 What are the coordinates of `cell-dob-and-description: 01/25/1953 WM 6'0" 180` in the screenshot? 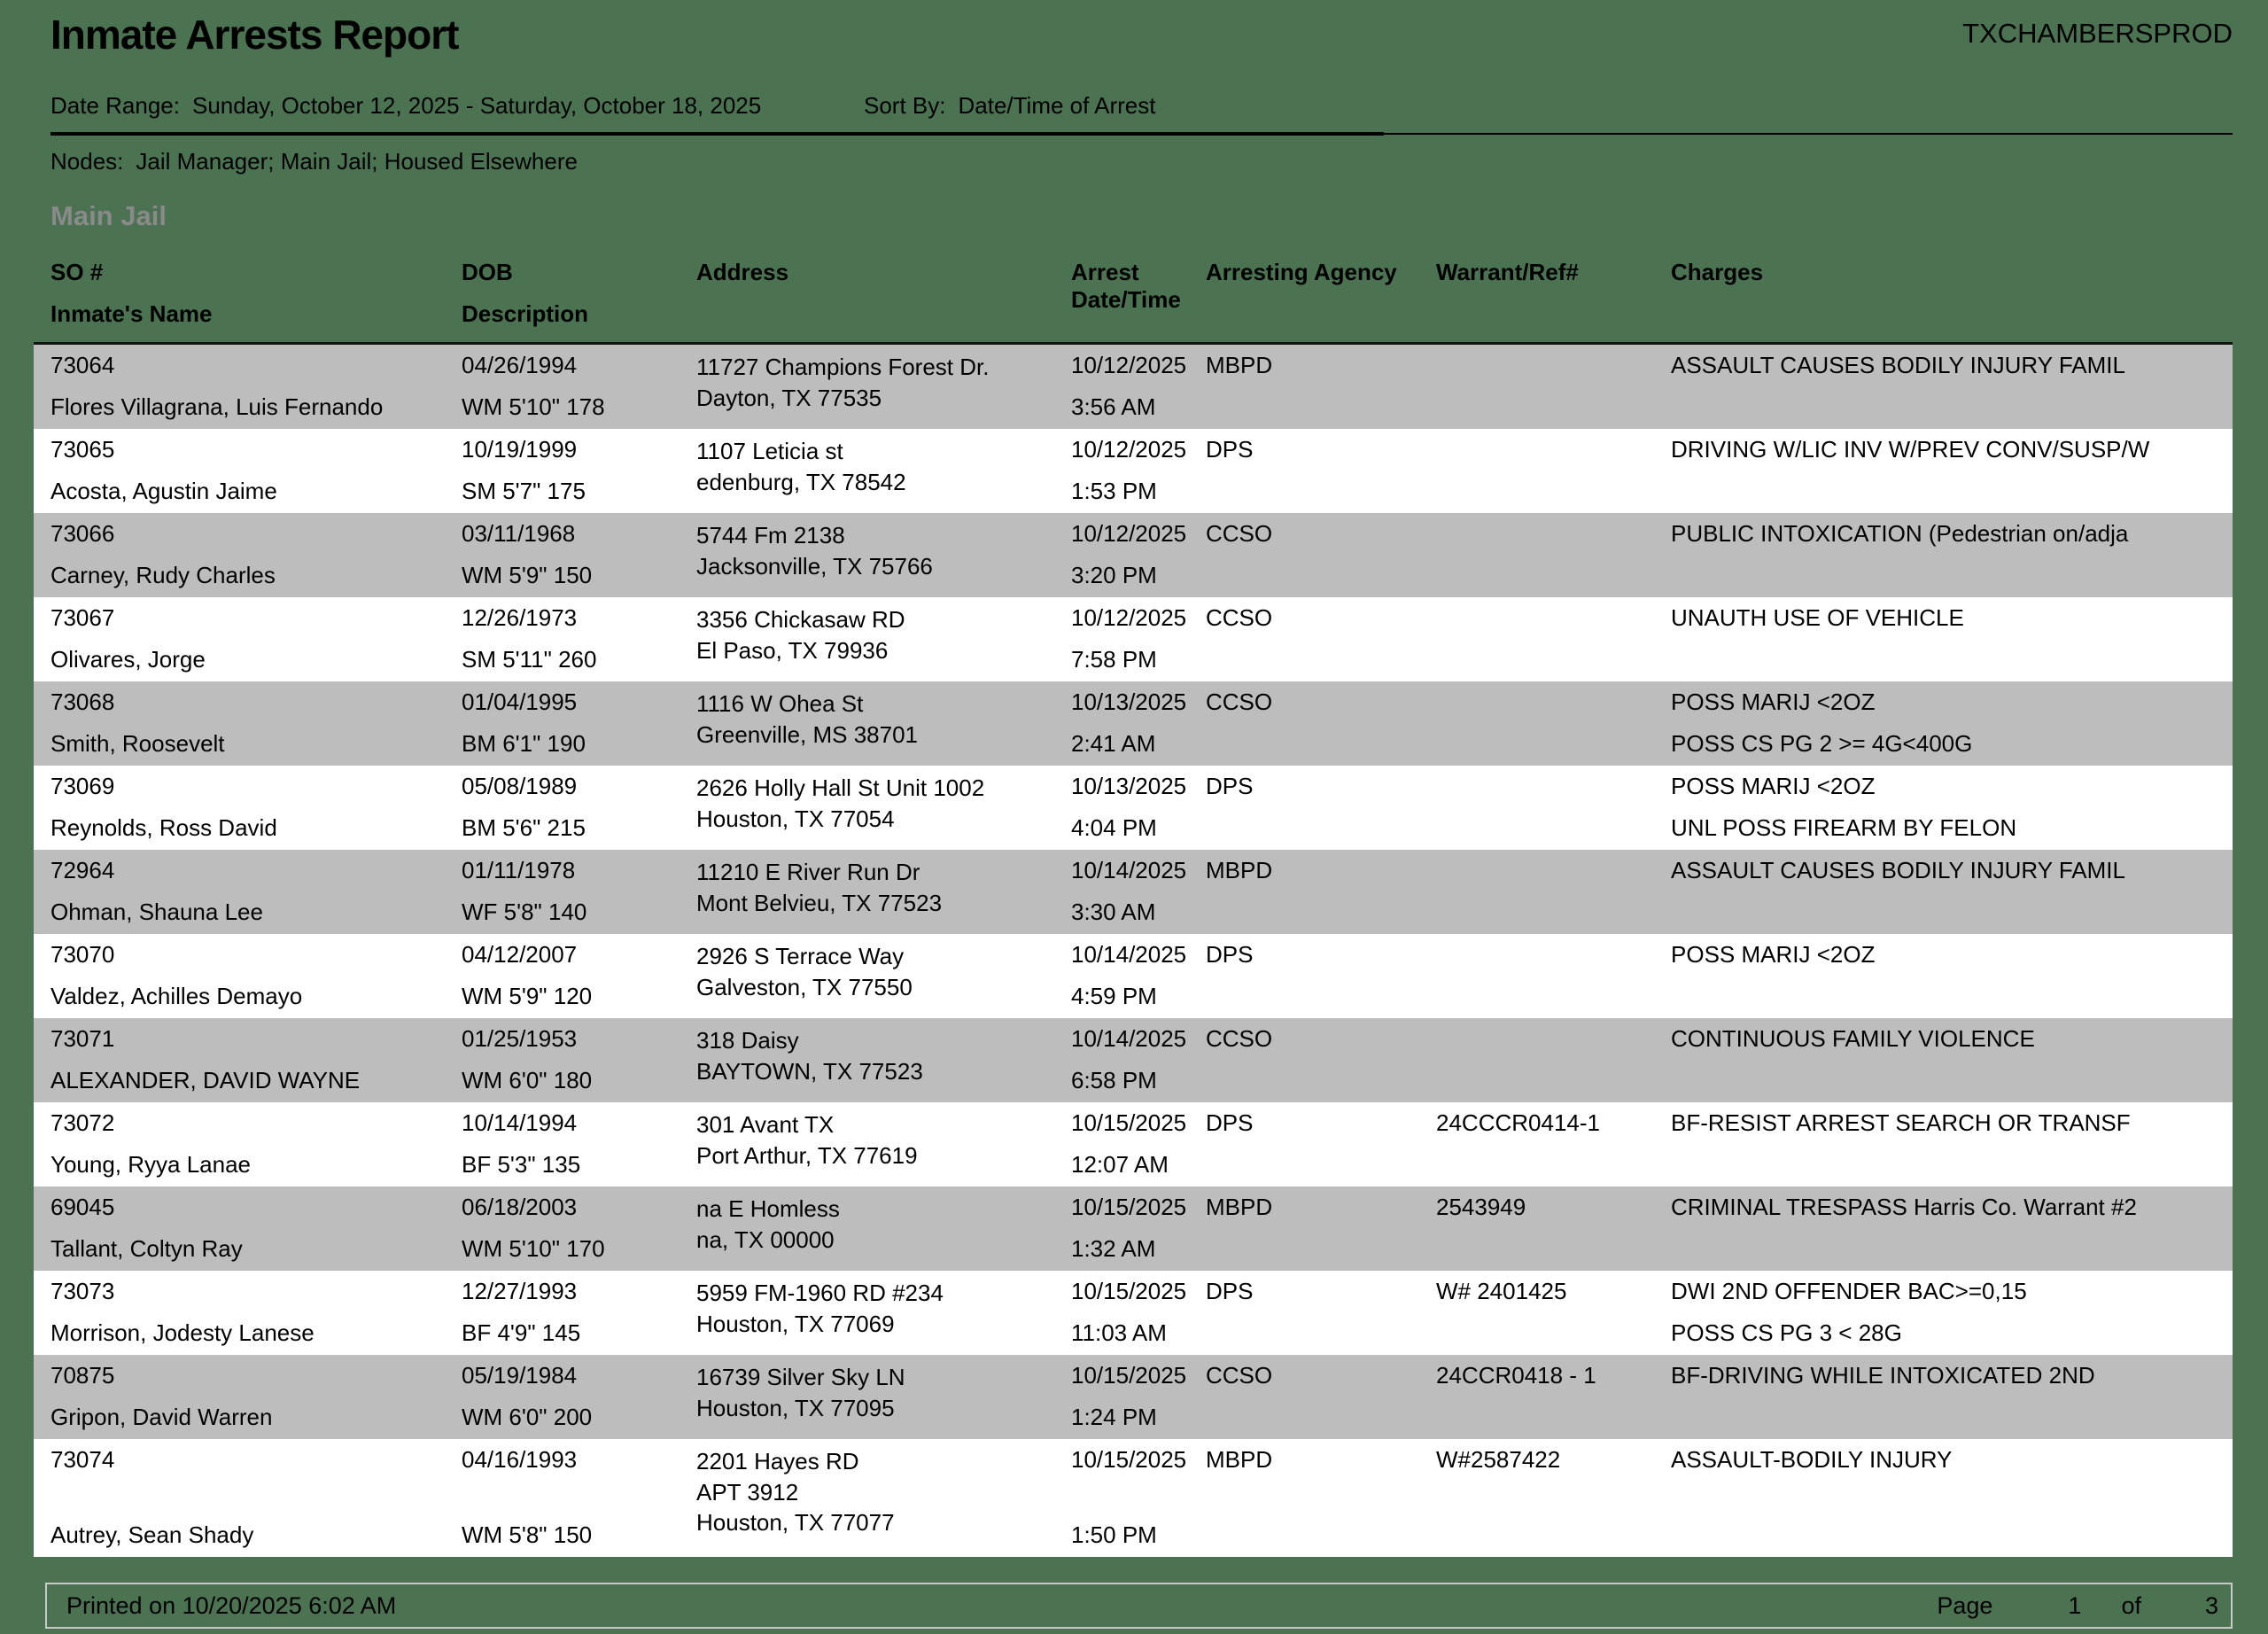 It's located at (527, 1059).